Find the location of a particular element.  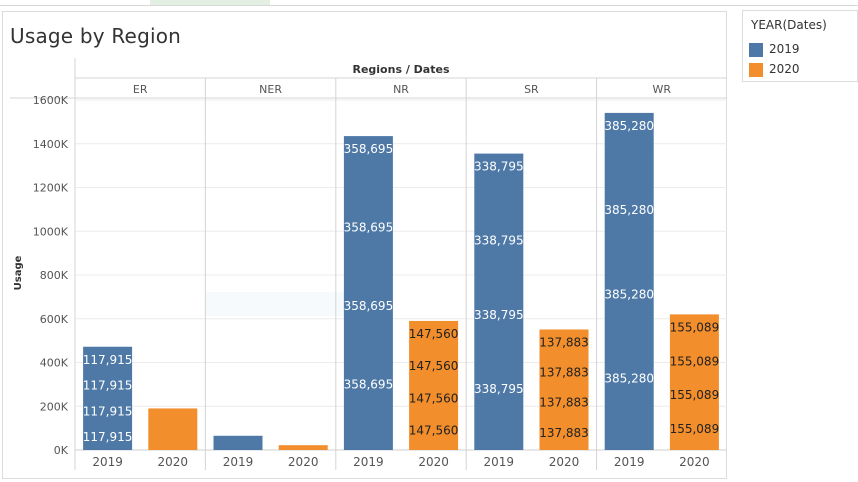

y-tick-label: 800K is located at coordinates (54, 275).